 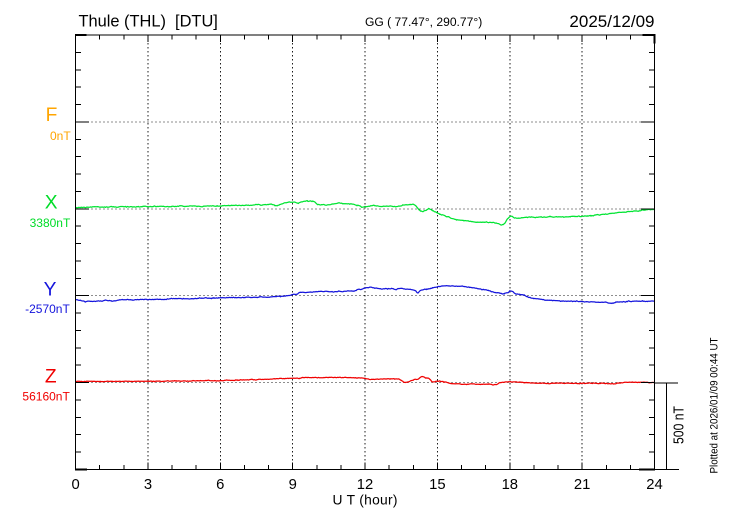 What do you see at coordinates (654, 485) in the screenshot?
I see `svg-text: 24` at bounding box center [654, 485].